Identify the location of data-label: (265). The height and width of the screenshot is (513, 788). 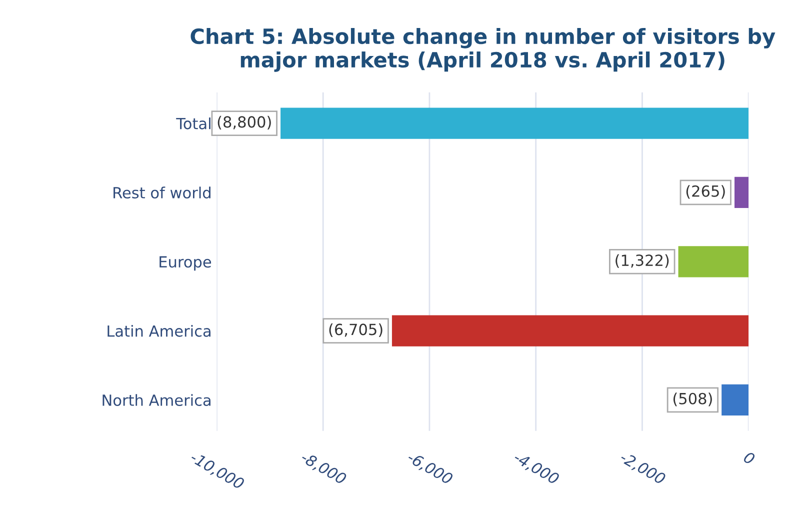
(705, 192).